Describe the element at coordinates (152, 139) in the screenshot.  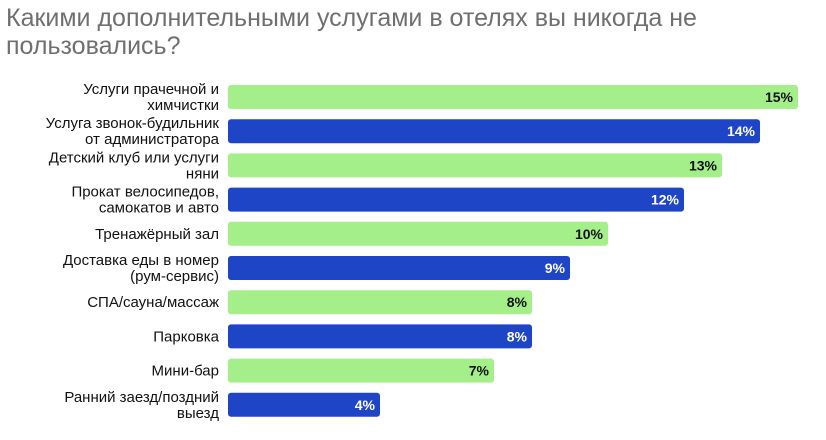
I see `category-label: от администратора` at that location.